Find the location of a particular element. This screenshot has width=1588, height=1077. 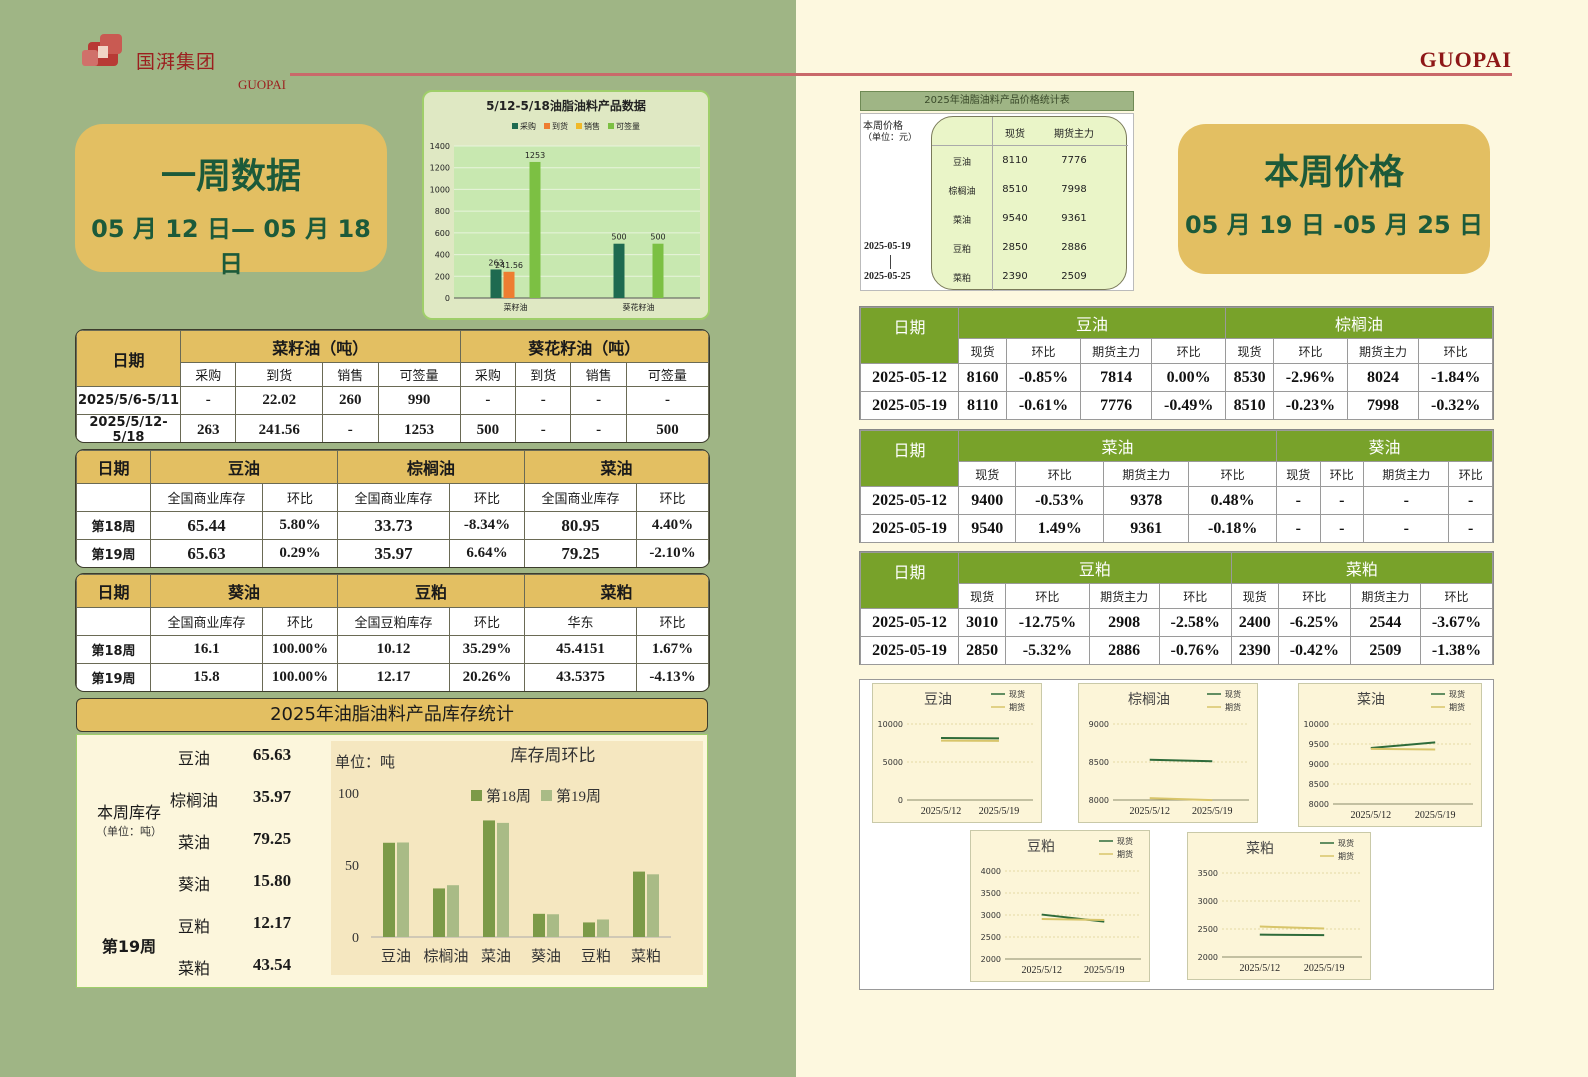

price-box-dates: 05 月 19 日 -05 月 25 日 is located at coordinates (1334, 225).